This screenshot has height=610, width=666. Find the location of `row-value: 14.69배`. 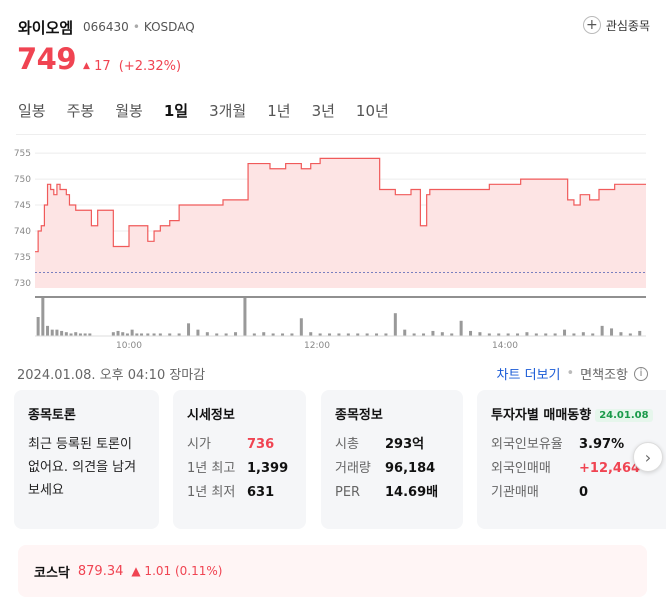

row-value: 14.69배 is located at coordinates (412, 492).